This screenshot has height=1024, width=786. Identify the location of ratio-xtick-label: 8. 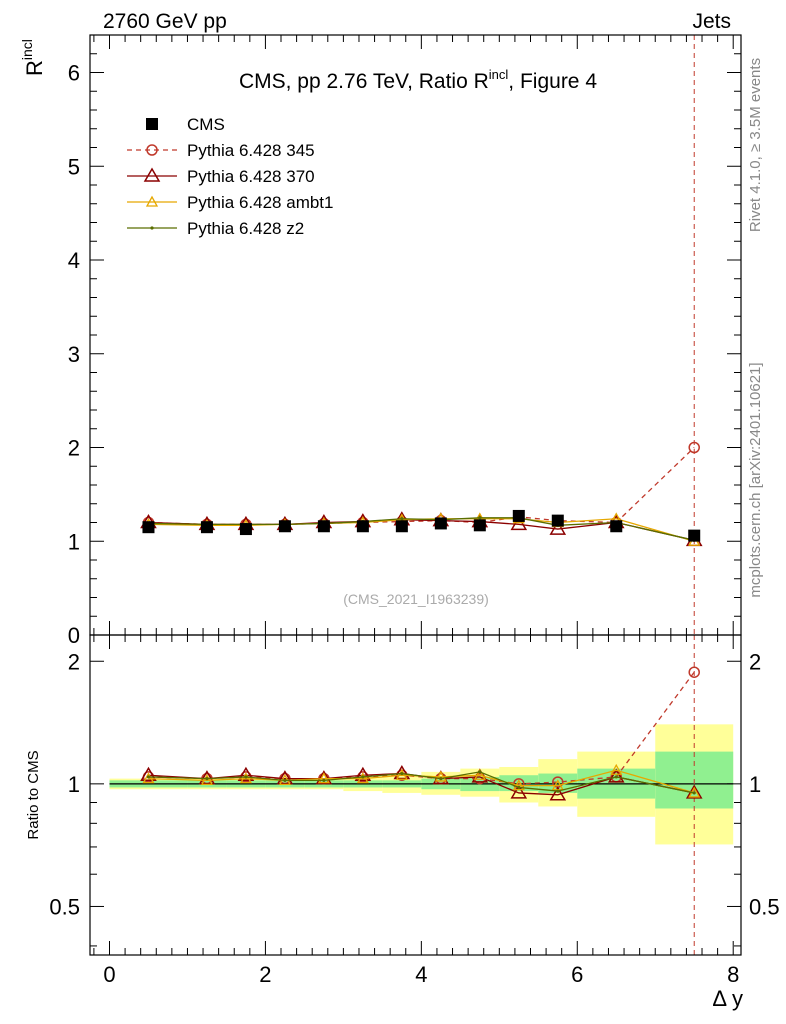
(733, 974).